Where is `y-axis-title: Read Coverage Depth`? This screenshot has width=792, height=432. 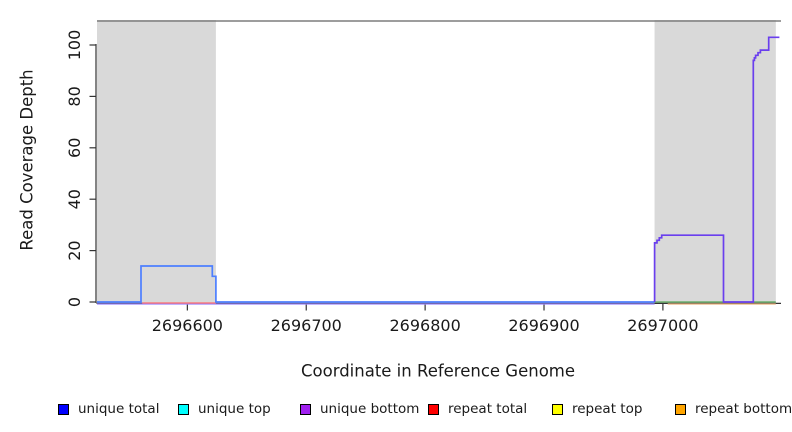 y-axis-title: Read Coverage Depth is located at coordinates (27, 160).